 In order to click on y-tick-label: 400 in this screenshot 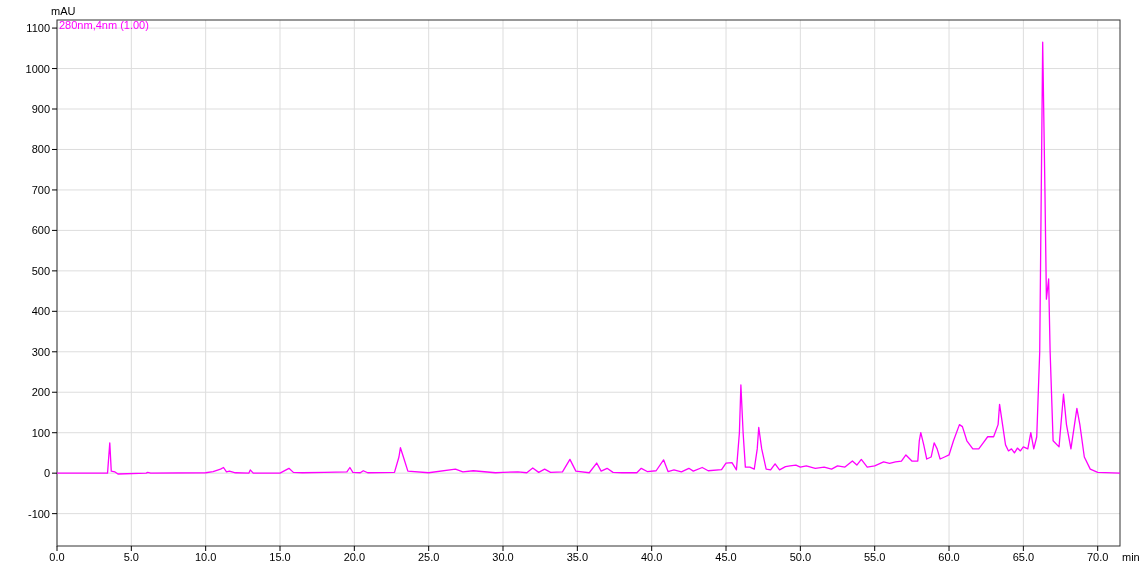, I will do `click(40, 311)`.